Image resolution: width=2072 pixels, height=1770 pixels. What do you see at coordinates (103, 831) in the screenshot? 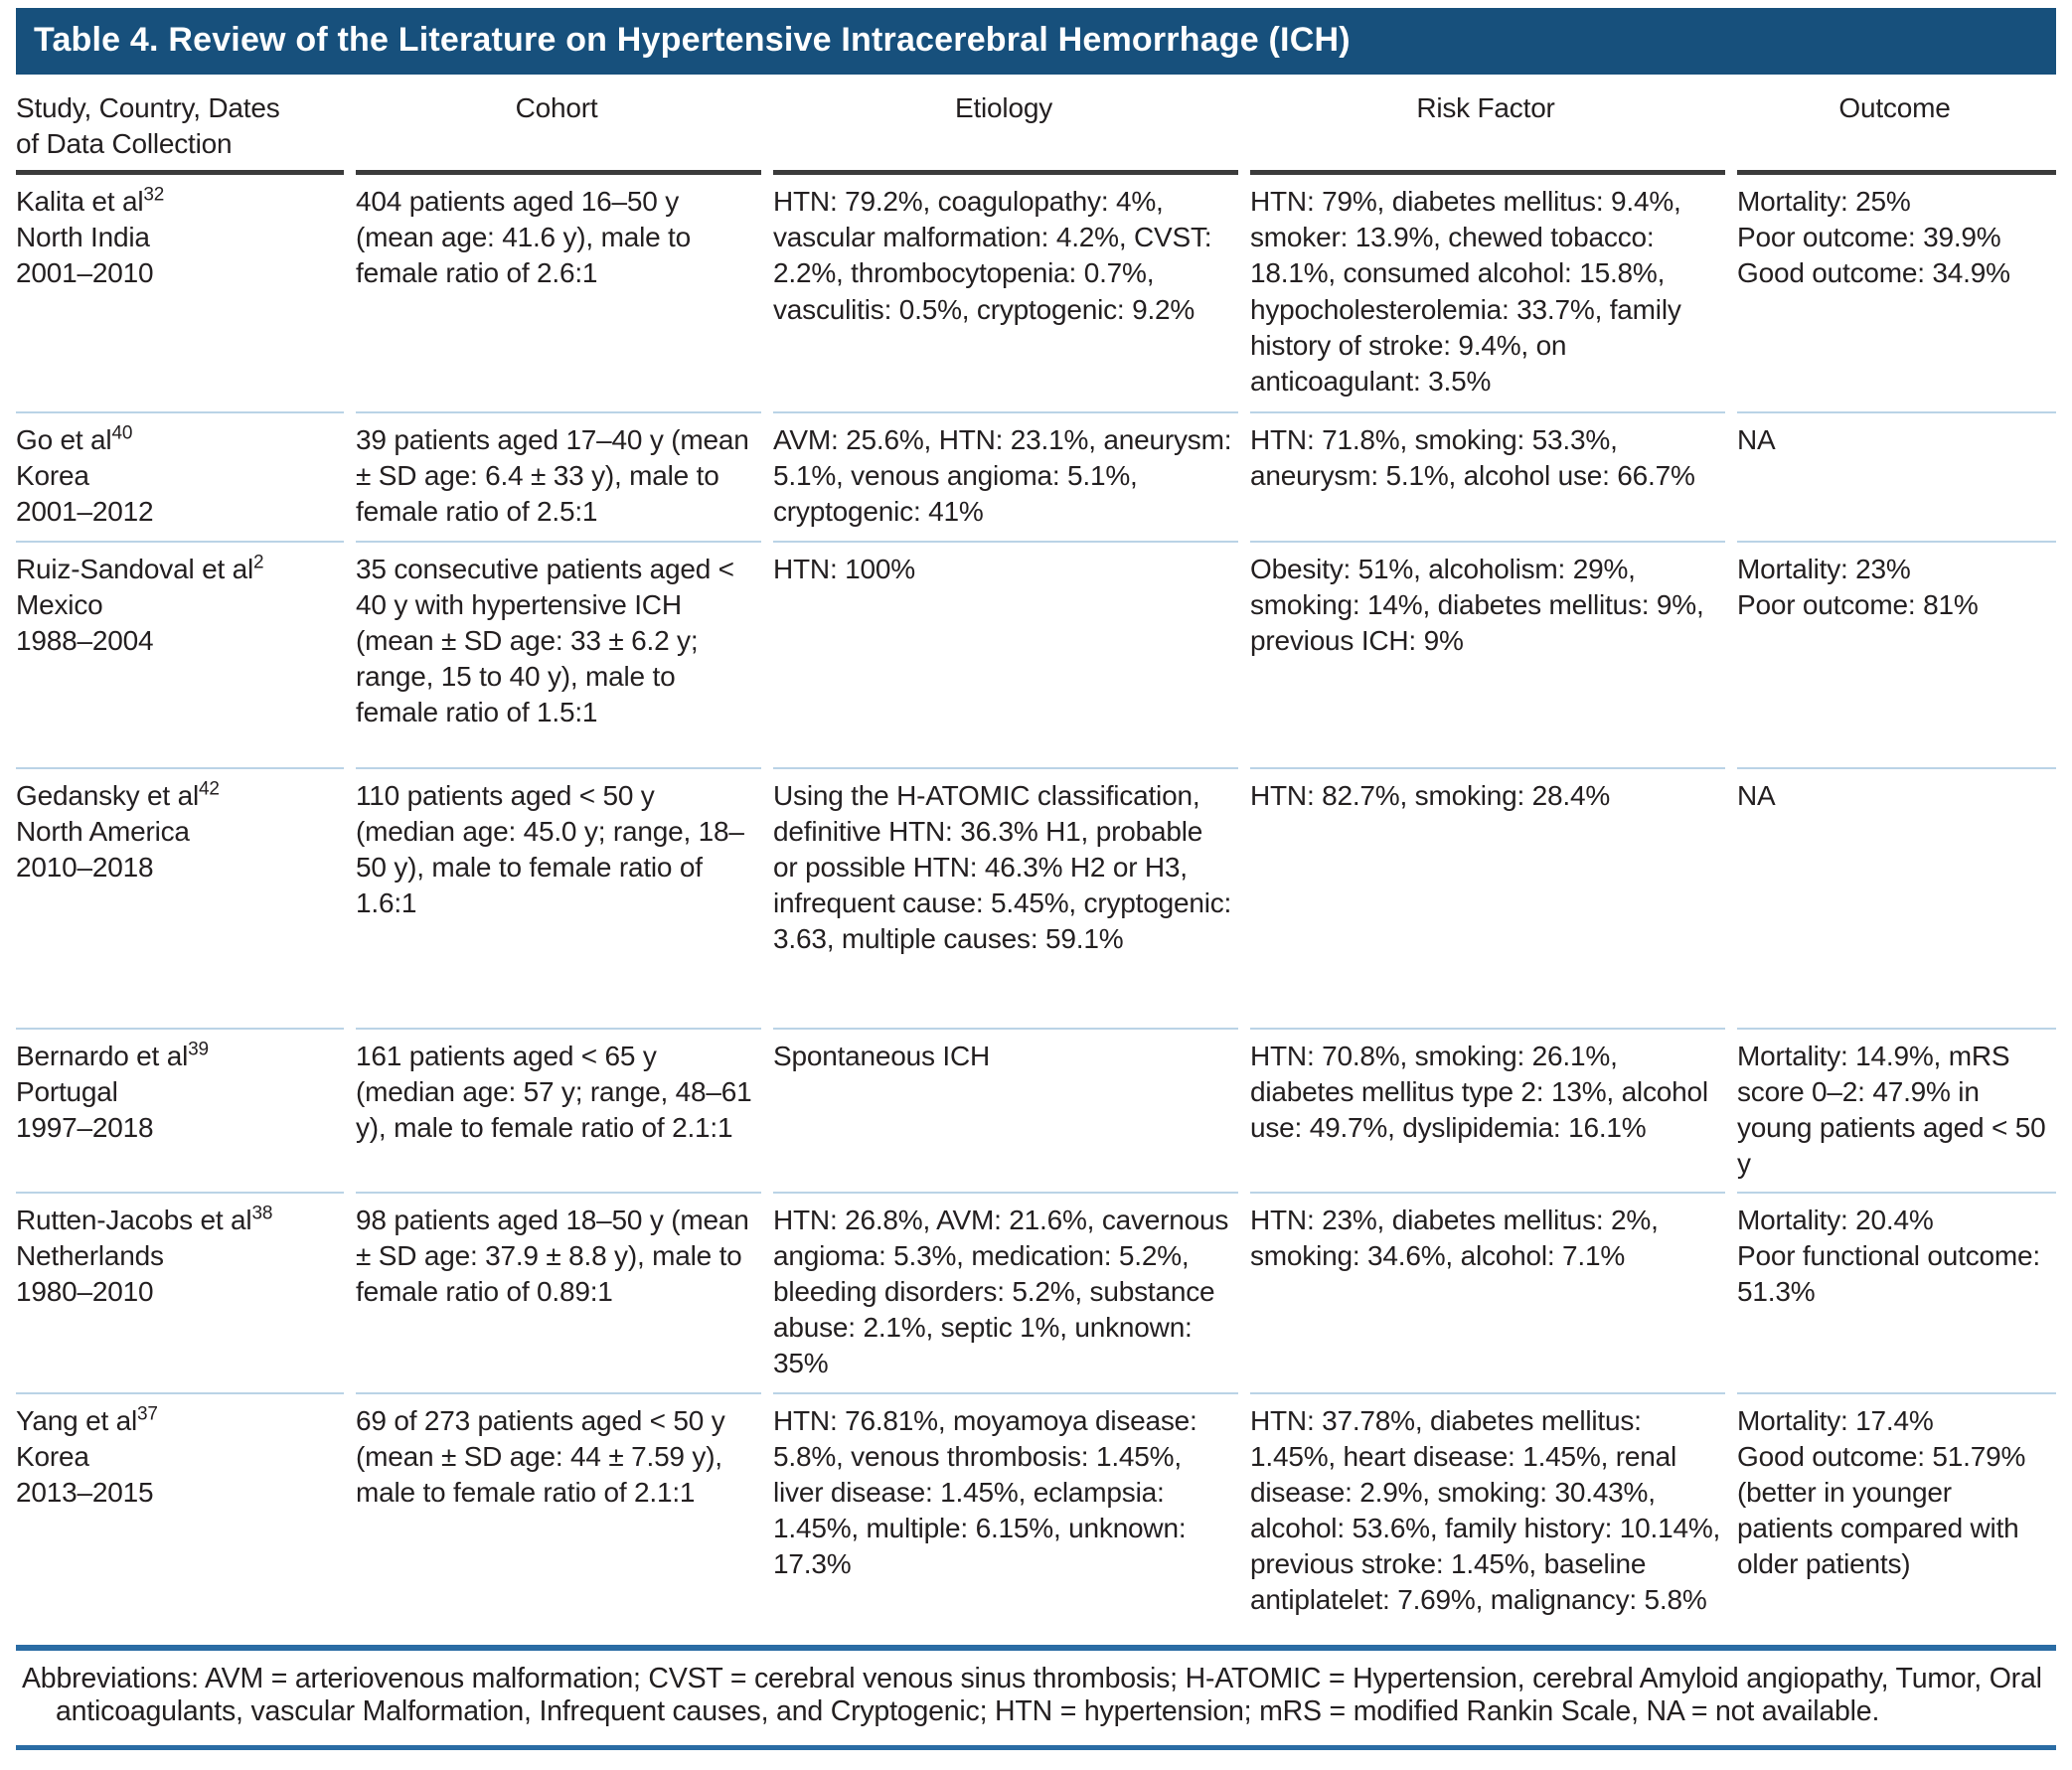
I see `study-country: North America` at bounding box center [103, 831].